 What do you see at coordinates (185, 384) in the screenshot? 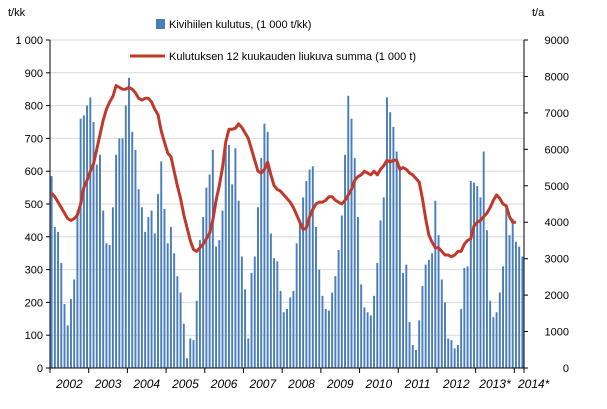
I see `x-tick-label: 2005` at bounding box center [185, 384].